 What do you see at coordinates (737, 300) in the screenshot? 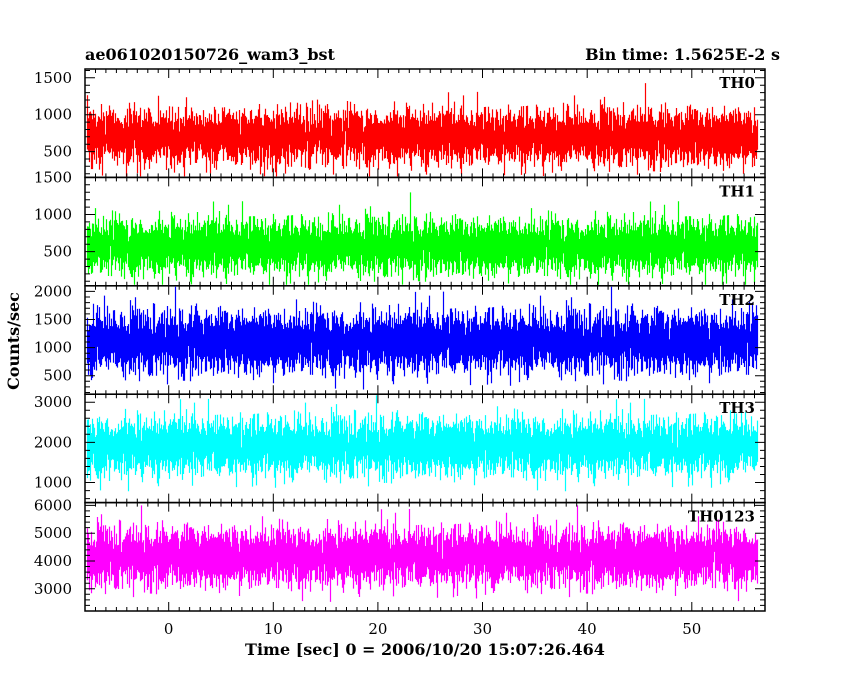
I see `panel-label: TH2` at bounding box center [737, 300].